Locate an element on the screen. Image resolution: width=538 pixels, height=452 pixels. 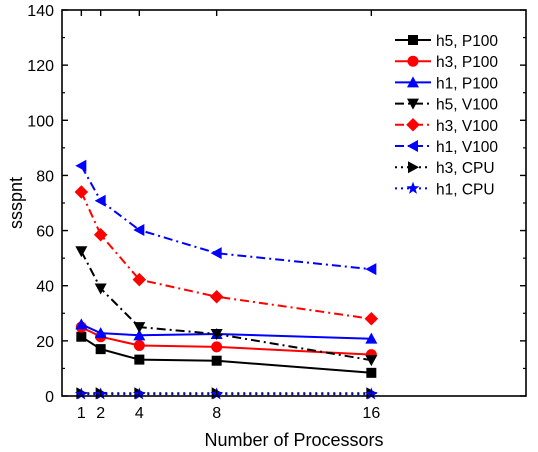
y-tick-label: 0 is located at coordinates (49, 397).